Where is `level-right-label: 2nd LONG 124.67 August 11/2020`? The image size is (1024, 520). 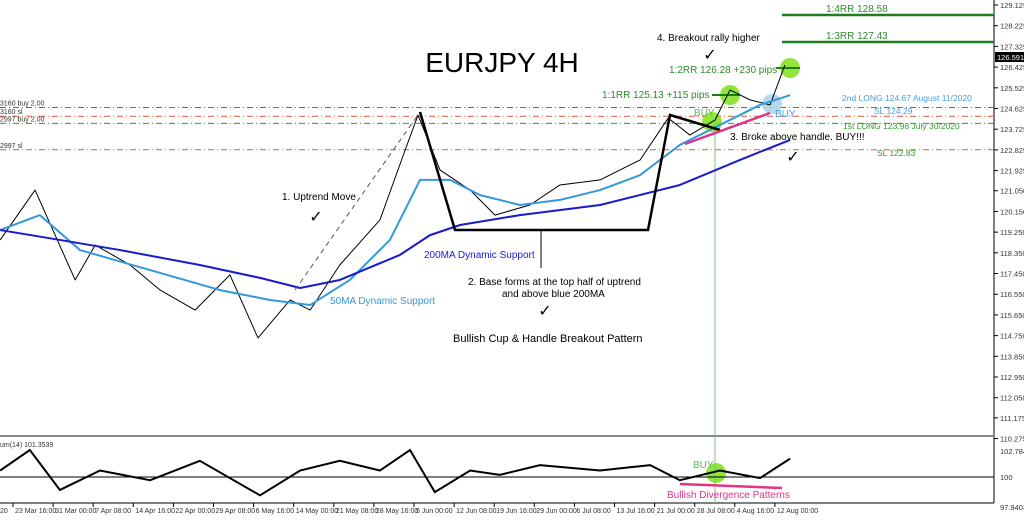
level-right-label: 2nd LONG 124.67 August 11/2020 is located at coordinates (907, 98).